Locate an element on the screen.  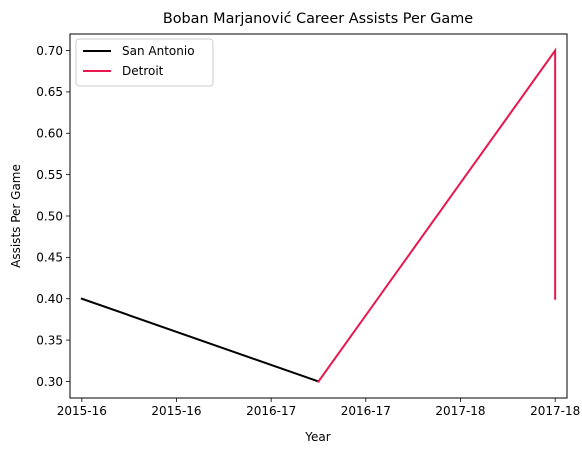
y-tick-label: 0.60 is located at coordinates (49, 134).